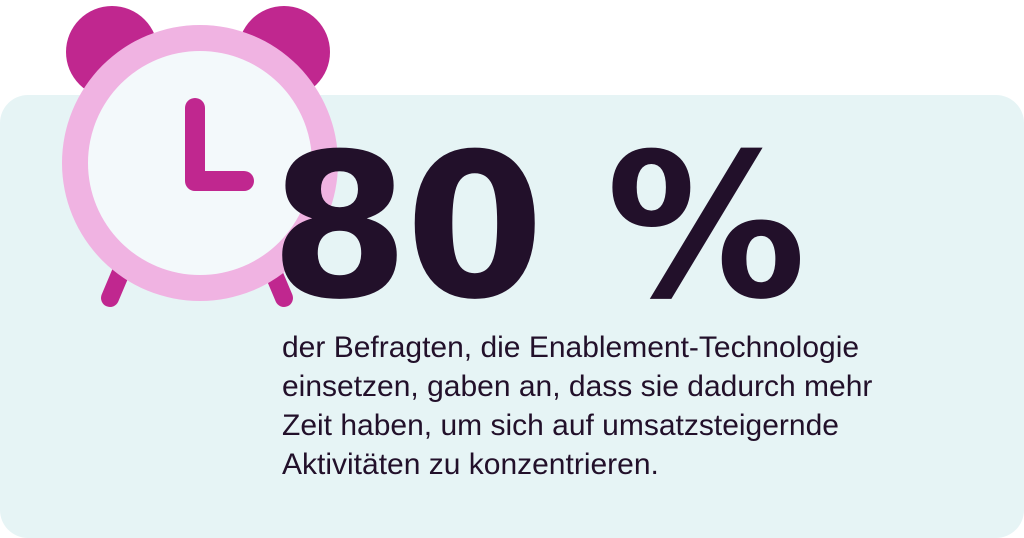  Describe the element at coordinates (219, 144) in the screenshot. I see `clock-hands` at that location.